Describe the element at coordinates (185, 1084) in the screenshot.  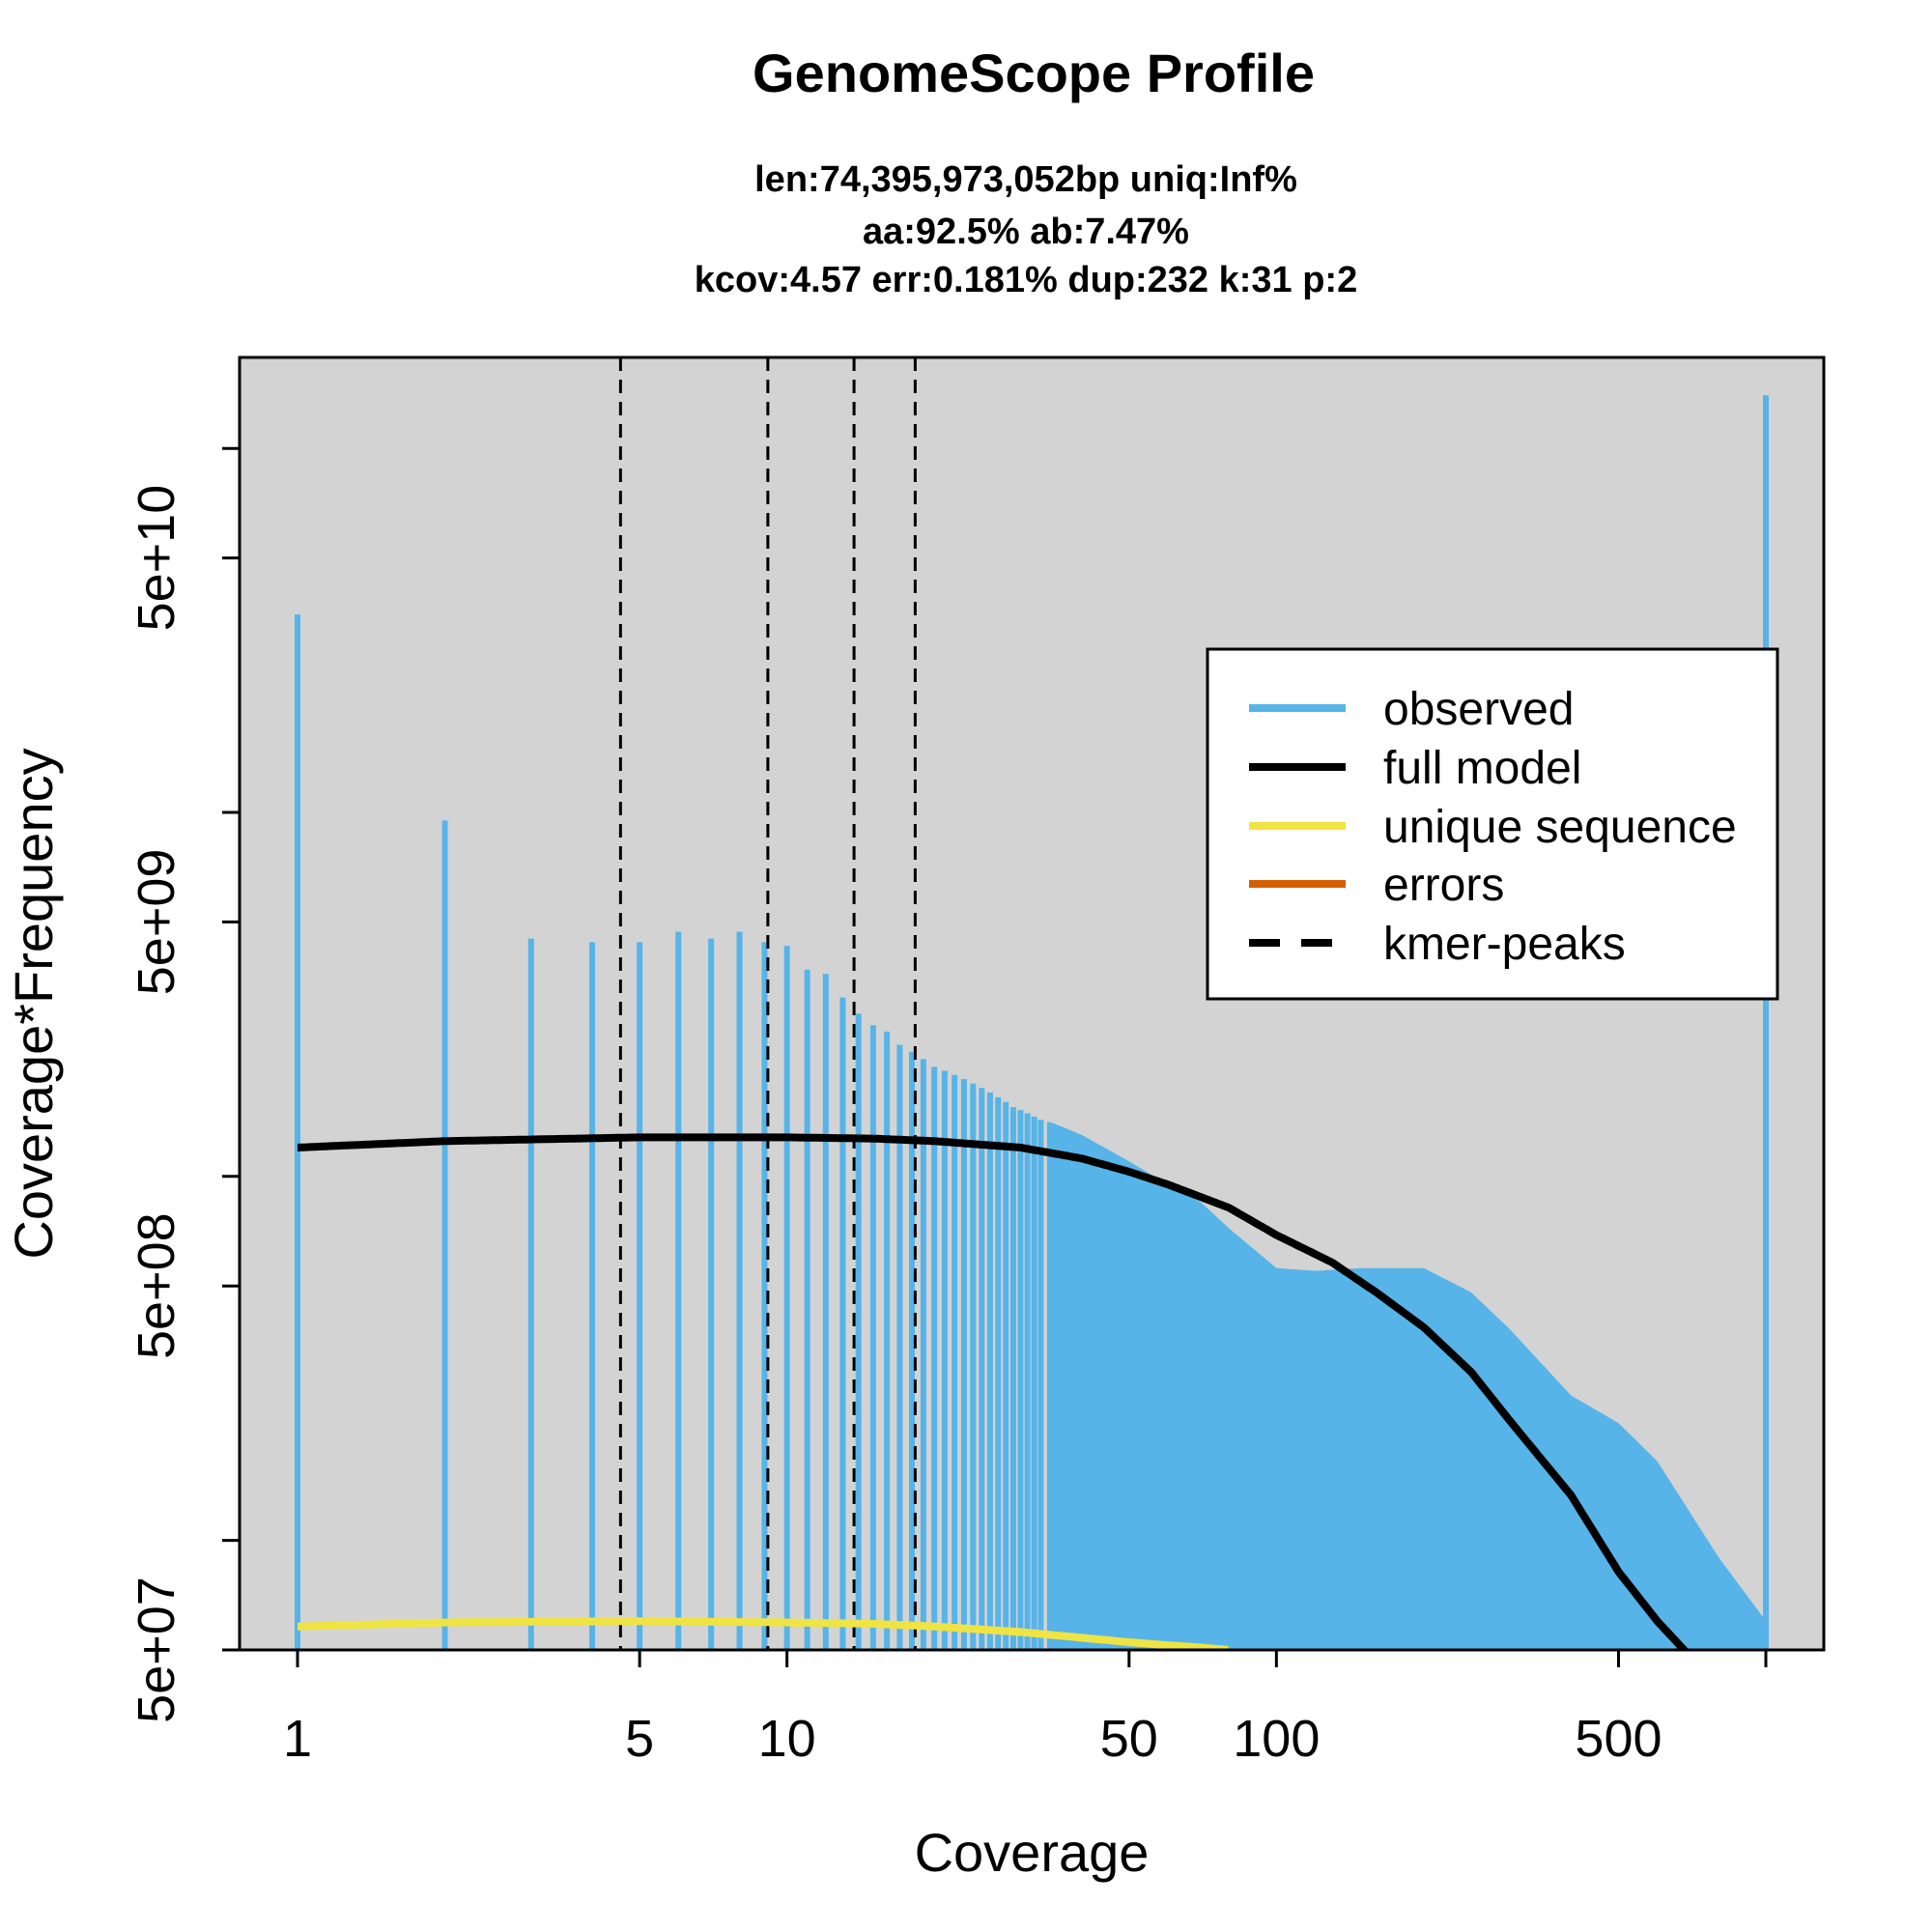
I see `y-axis: 5e+07 5e+08 5e+09 5e+10` at that location.